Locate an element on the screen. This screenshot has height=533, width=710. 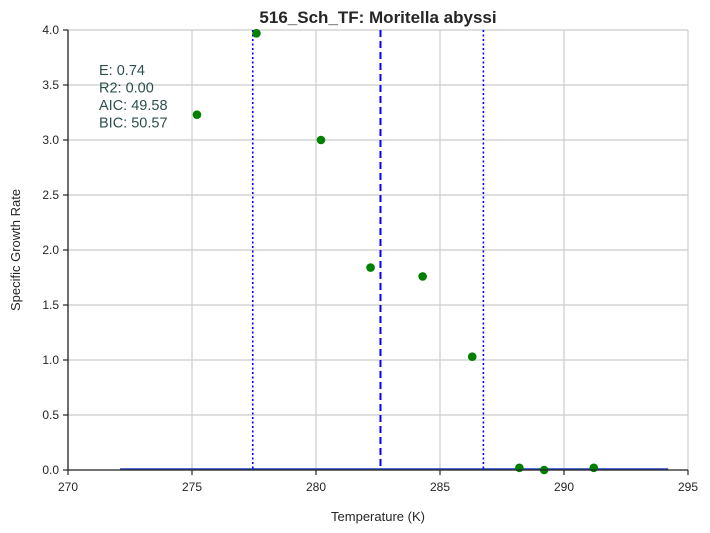
x-axis-label: Temperature (K) is located at coordinates (378, 516).